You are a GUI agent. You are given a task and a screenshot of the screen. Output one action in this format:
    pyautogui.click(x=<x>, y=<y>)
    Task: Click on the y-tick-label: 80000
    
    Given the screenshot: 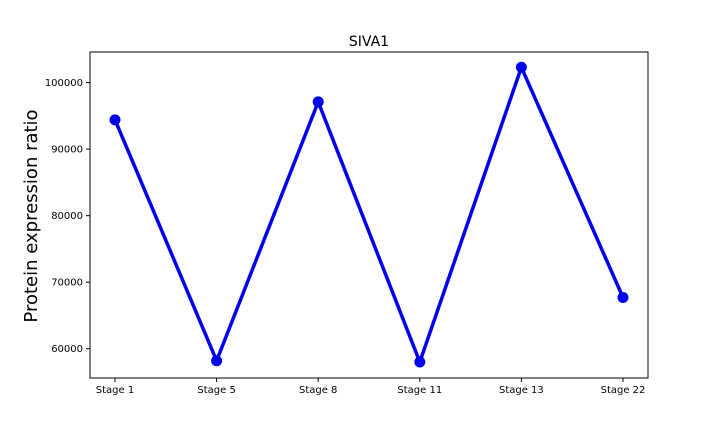 What is the action you would take?
    pyautogui.click(x=67, y=216)
    